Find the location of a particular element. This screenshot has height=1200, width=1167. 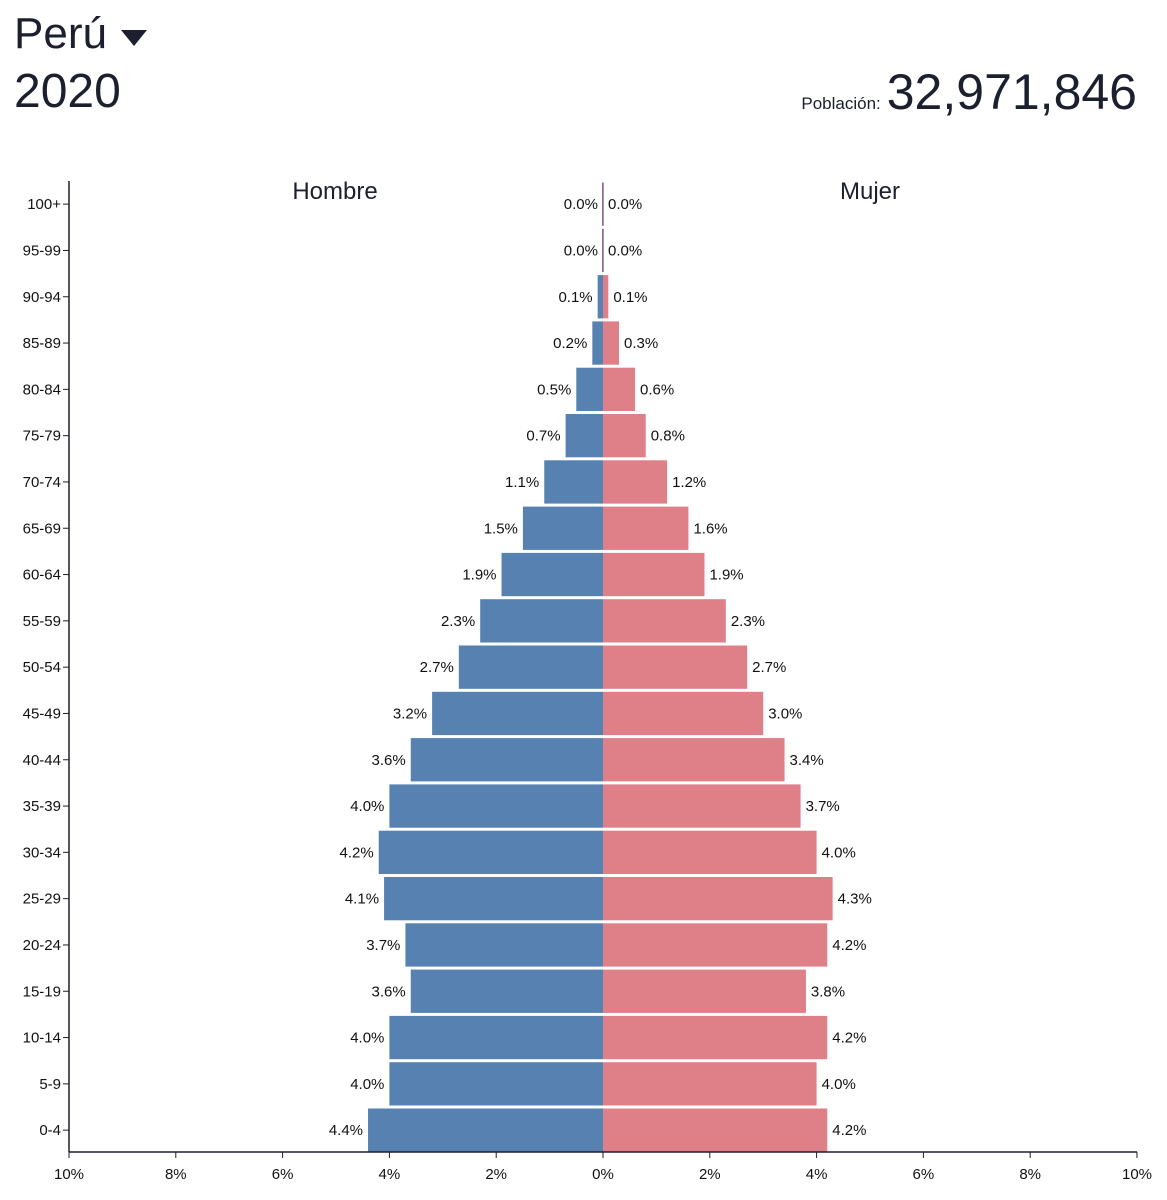

y-tick-label-90-94: 90-94 is located at coordinates (42, 297).